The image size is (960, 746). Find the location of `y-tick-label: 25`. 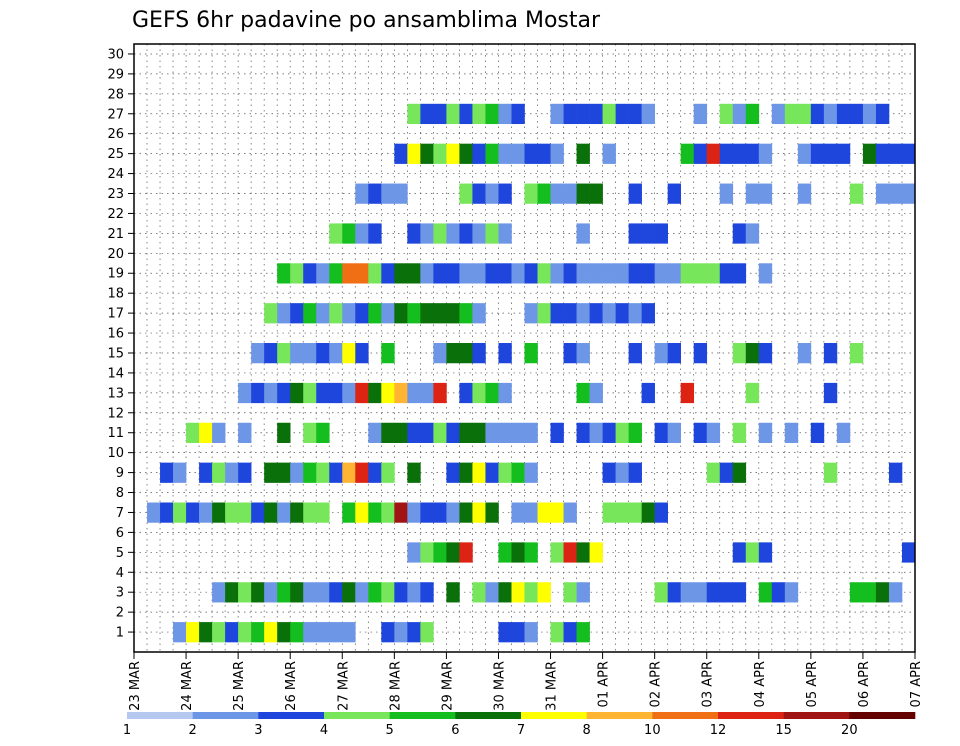

y-tick-label: 25 is located at coordinates (115, 154).